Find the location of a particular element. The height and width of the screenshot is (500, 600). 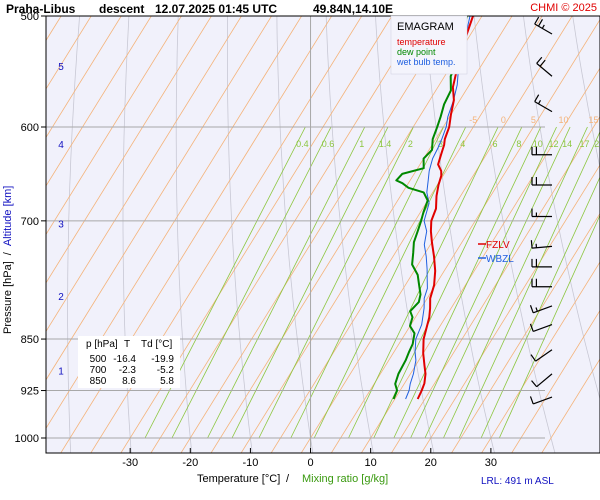

altitude-tick-label: 2 is located at coordinates (61, 297).